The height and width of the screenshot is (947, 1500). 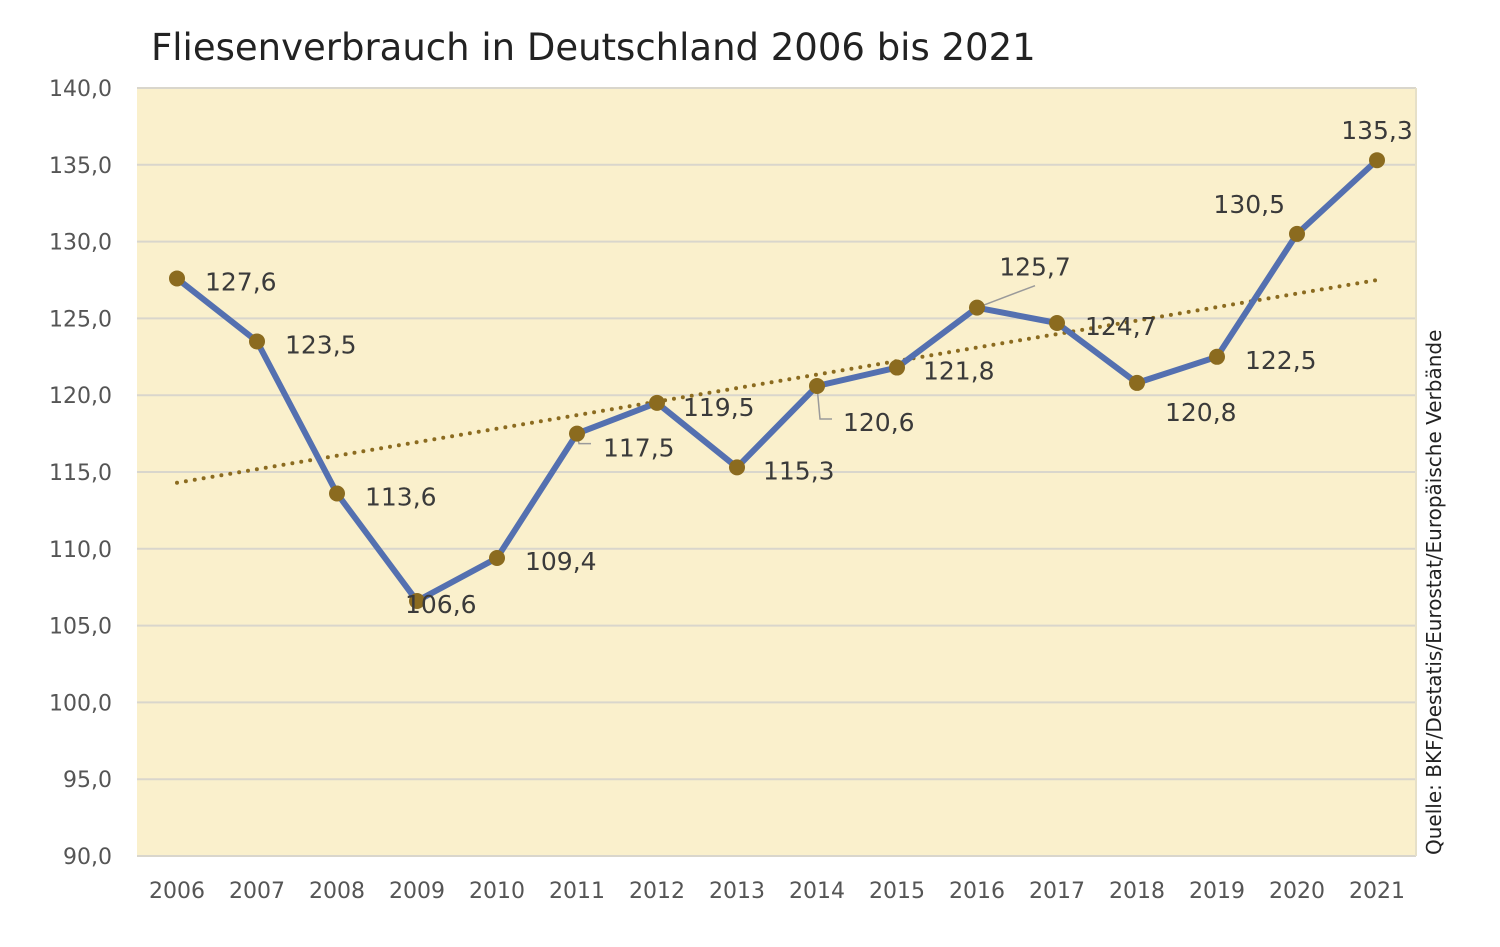 What do you see at coordinates (657, 891) in the screenshot?
I see `x-tick-label: 2012` at bounding box center [657, 891].